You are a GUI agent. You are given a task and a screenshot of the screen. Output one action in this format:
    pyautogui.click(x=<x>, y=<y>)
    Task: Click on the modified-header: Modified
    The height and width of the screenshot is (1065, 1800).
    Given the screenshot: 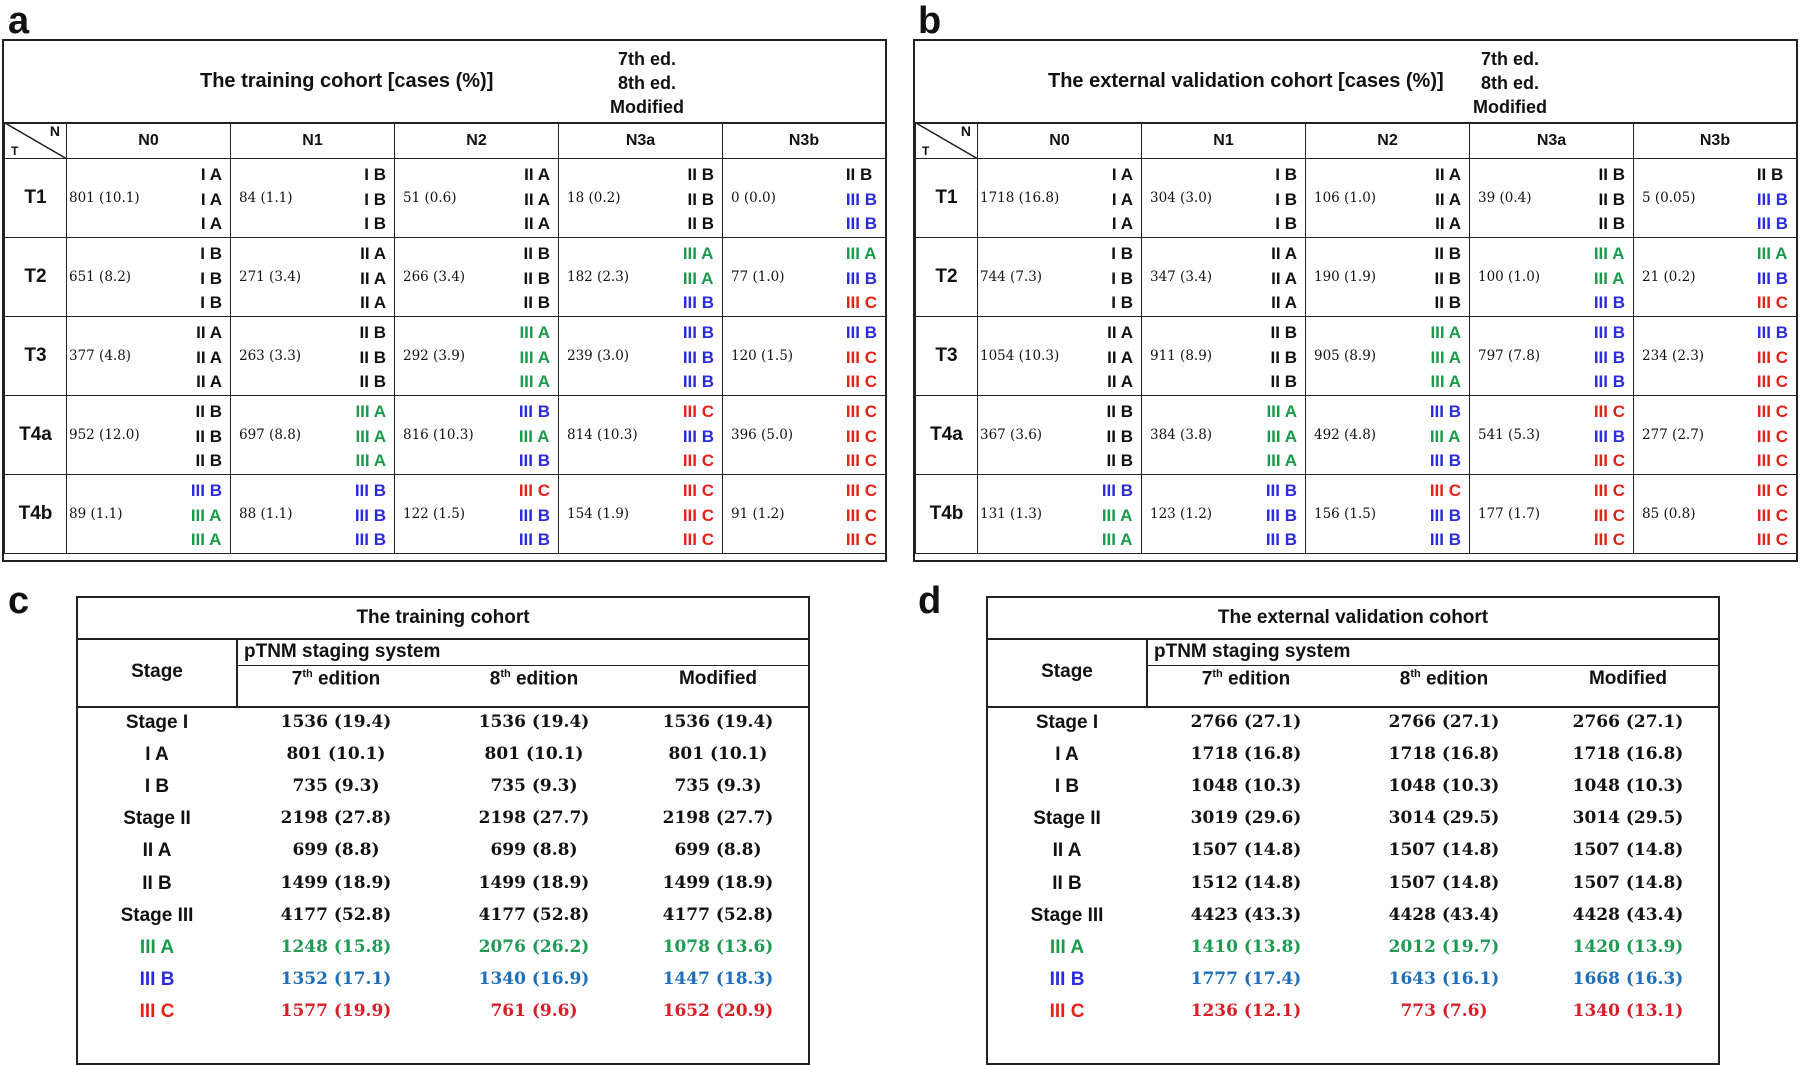 What is the action you would take?
    pyautogui.click(x=718, y=678)
    